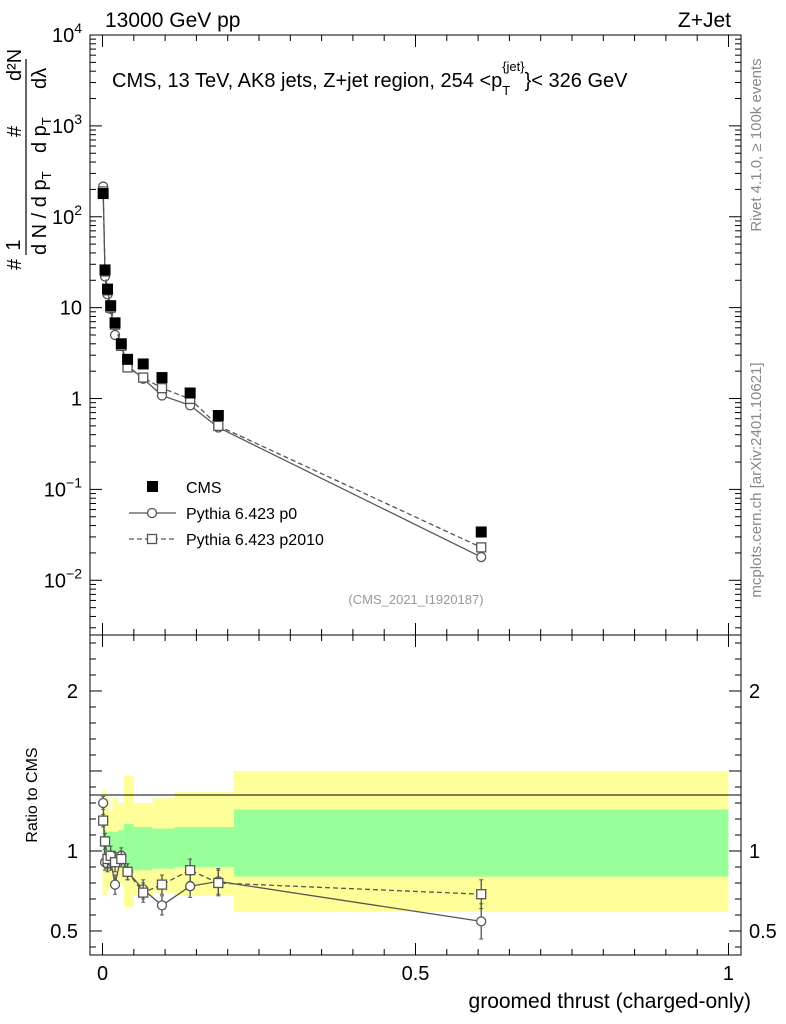 Image resolution: width=786 pixels, height=1024 pixels. I want to click on ylabel-hash-1: #, so click(15, 264).